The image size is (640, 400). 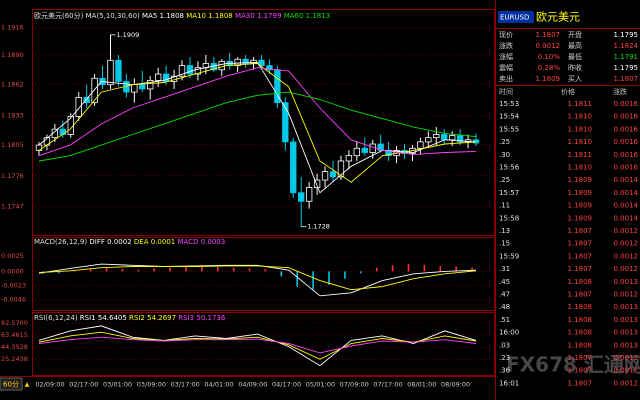 What do you see at coordinates (573, 365) in the screenshot?
I see `watermark: FX678 汇通网` at bounding box center [573, 365].